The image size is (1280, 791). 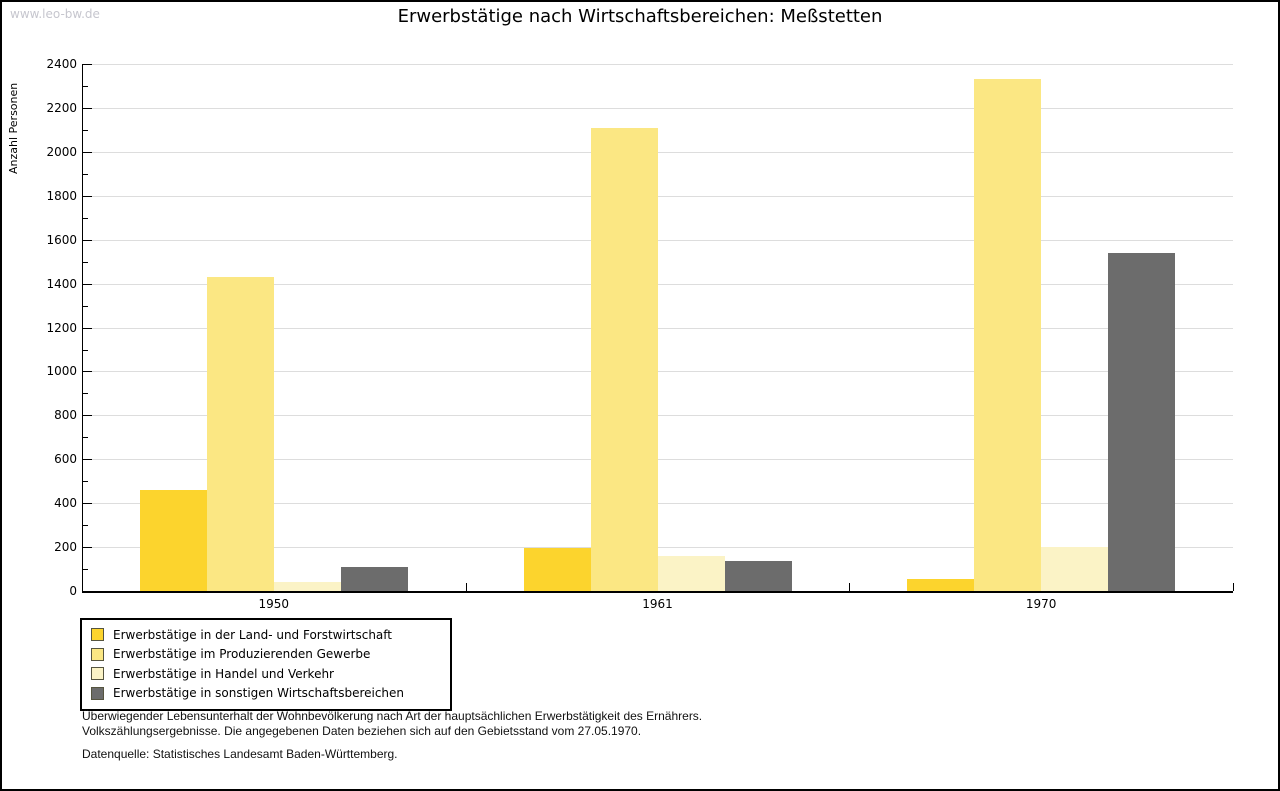 What do you see at coordinates (65, 503) in the screenshot?
I see `y-axis-tick-label: 400` at bounding box center [65, 503].